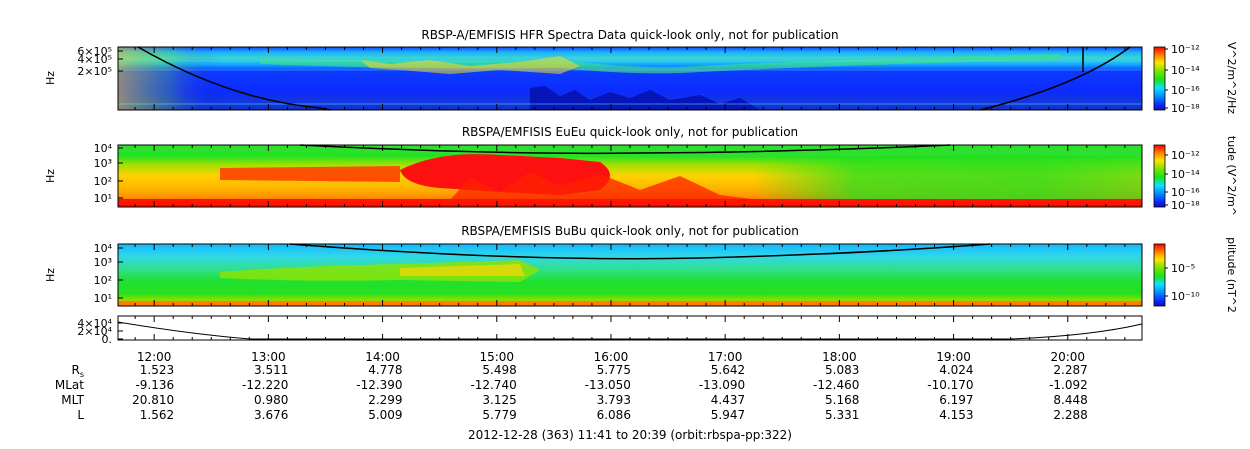 The image size is (1250, 449). I want to click on y-tick-label: 0., so click(107, 339).